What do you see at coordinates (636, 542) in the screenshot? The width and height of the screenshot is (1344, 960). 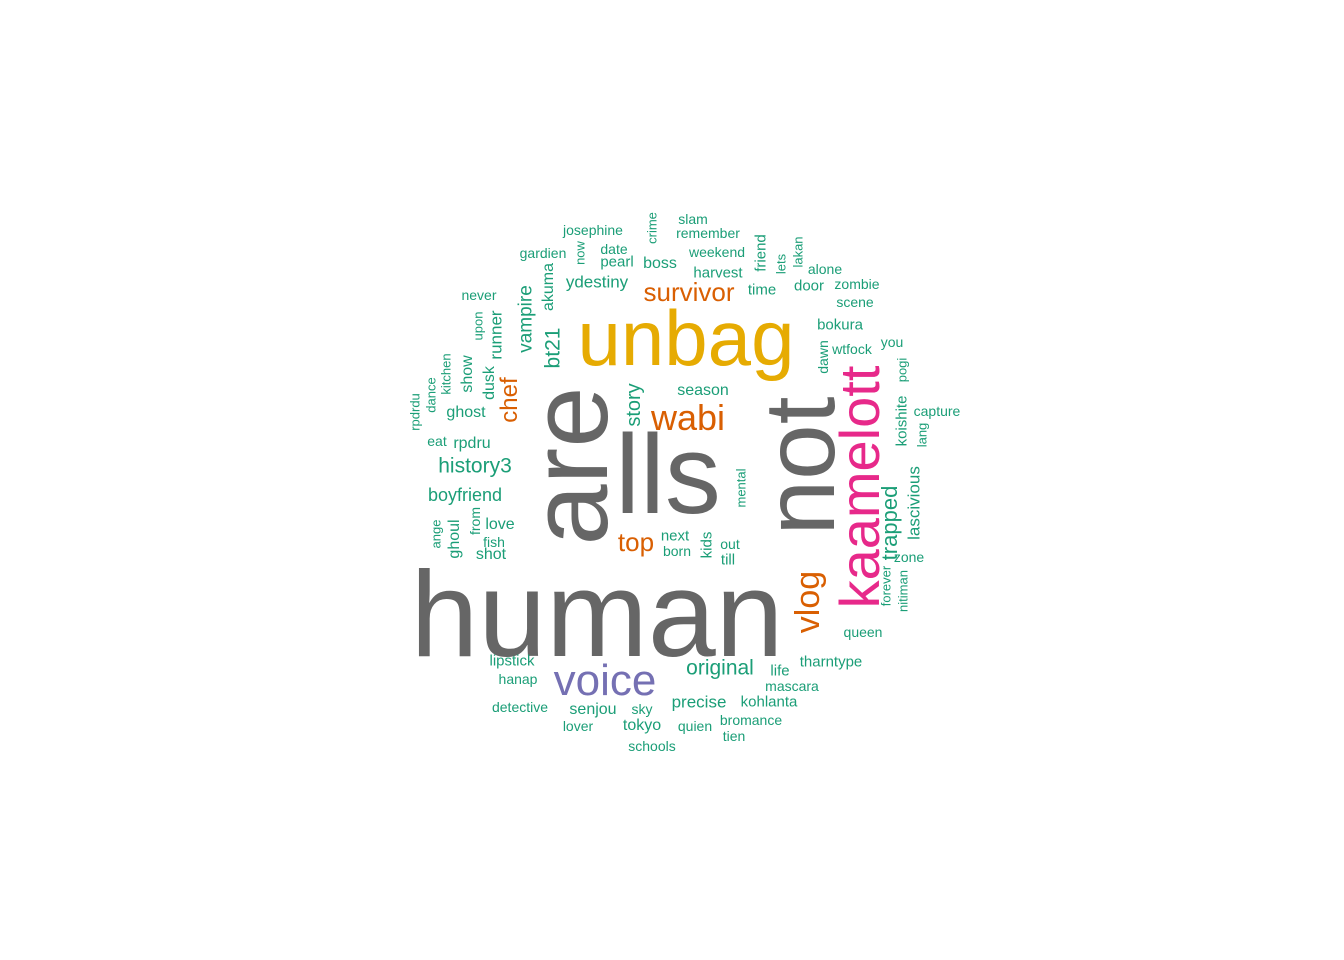 I see `word-top: top` at bounding box center [636, 542].